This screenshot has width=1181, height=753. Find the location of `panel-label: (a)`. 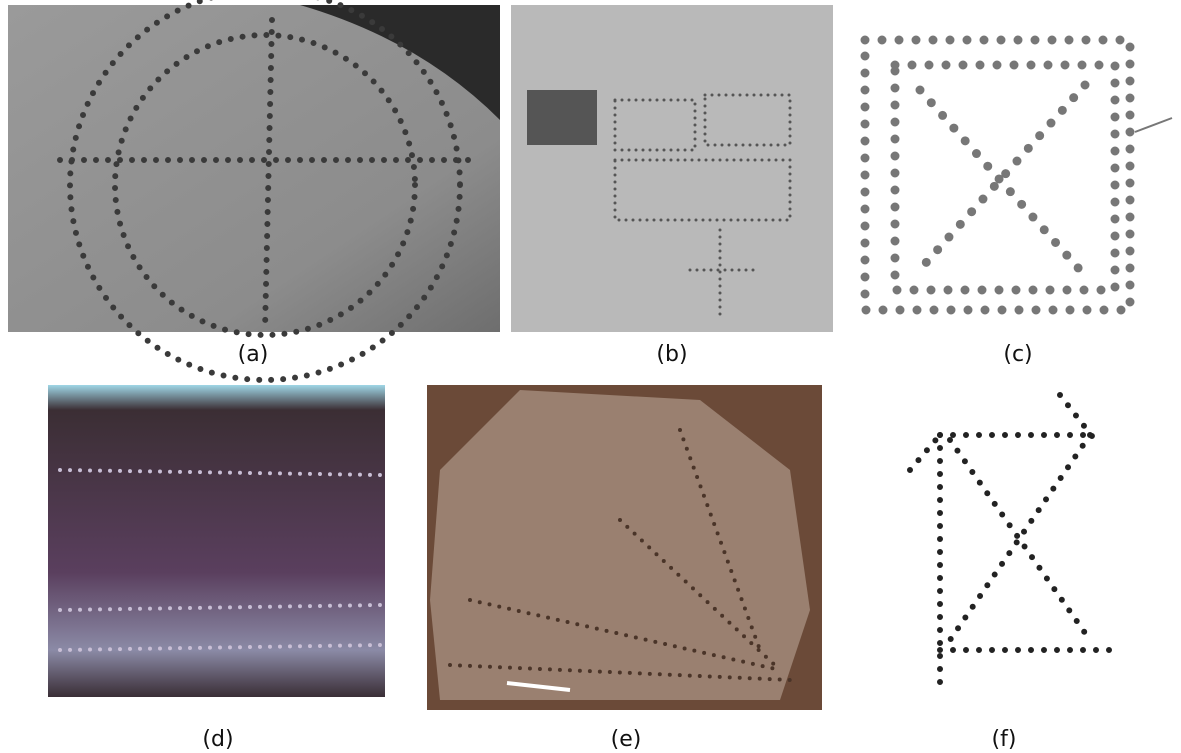

panel-label: (a) is located at coordinates (253, 354).